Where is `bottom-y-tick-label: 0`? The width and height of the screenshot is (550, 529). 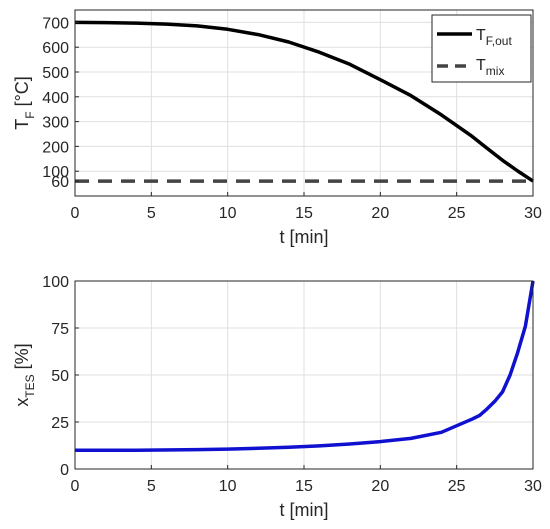
bottom-y-tick-label: 0 is located at coordinates (64, 470).